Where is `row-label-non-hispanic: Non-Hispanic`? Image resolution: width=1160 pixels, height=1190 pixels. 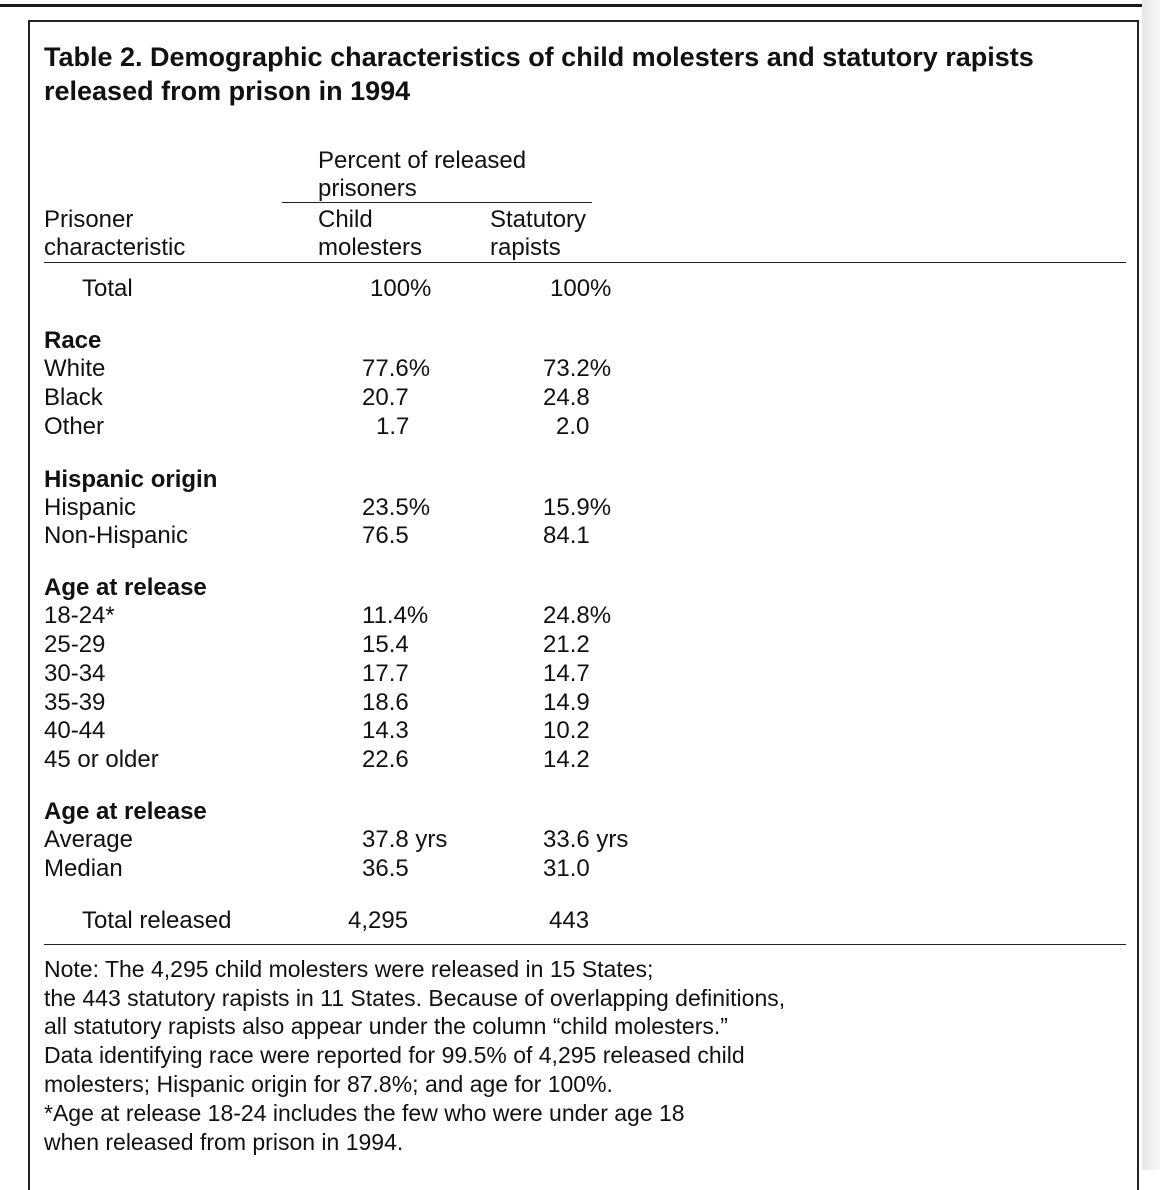 row-label-non-hispanic: Non-Hispanic is located at coordinates (116, 535).